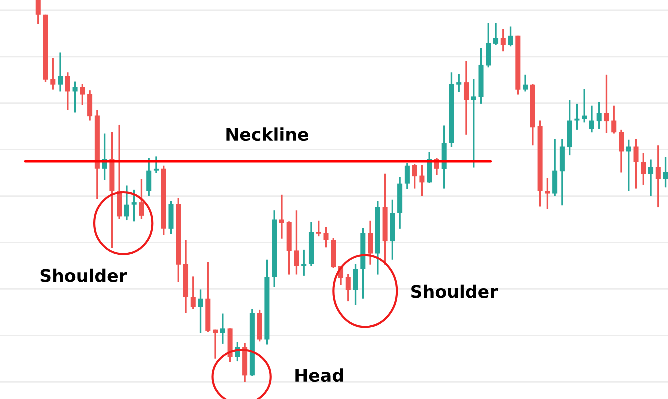 Image resolution: width=668 pixels, height=399 pixels. What do you see at coordinates (267, 135) in the screenshot?
I see `ref-line-label: Neckline` at bounding box center [267, 135].